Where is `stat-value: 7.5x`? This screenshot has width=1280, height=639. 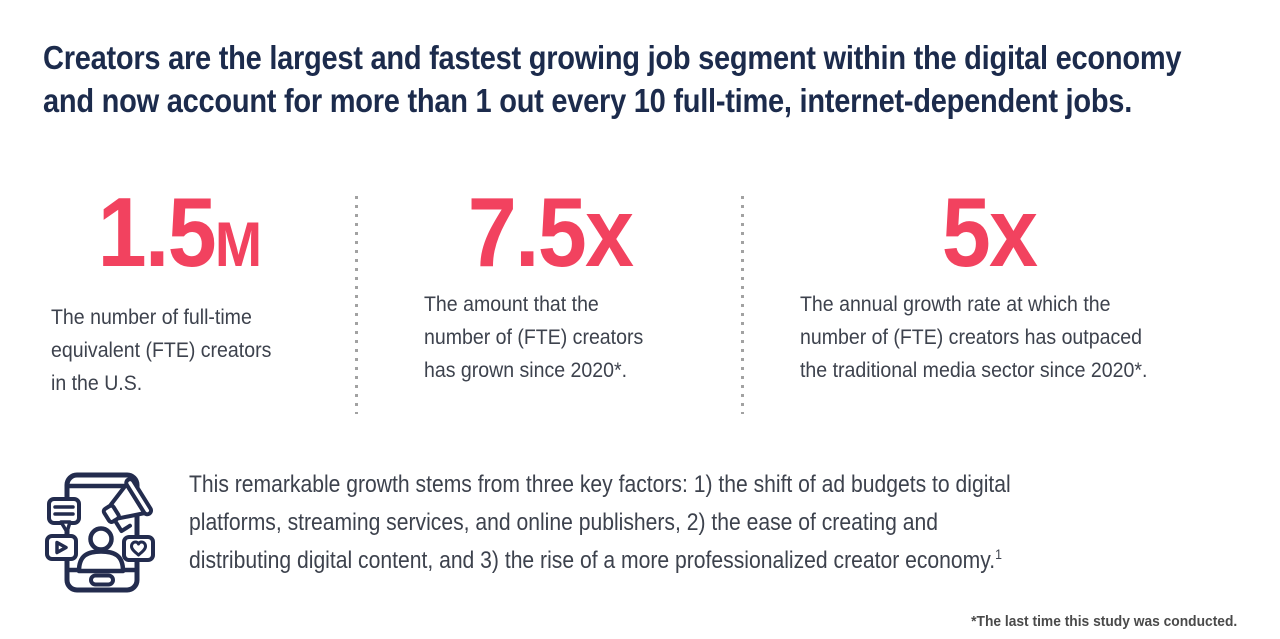
stat-value: 7.5x is located at coordinates (550, 232).